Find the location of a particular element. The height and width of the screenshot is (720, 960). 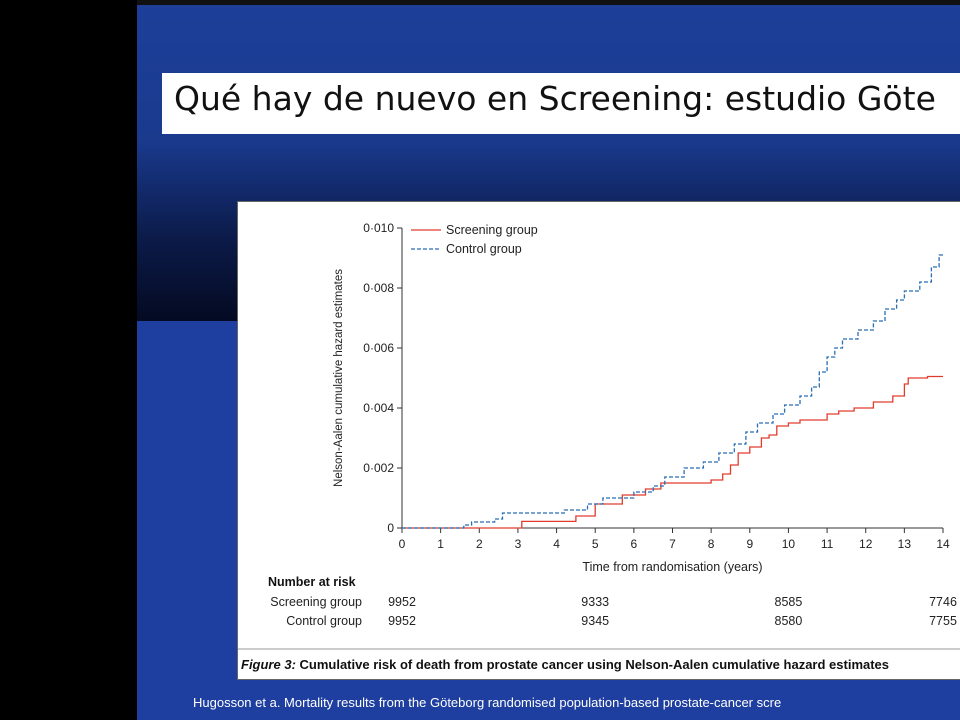

x-tick-label: 4 is located at coordinates (556, 544).